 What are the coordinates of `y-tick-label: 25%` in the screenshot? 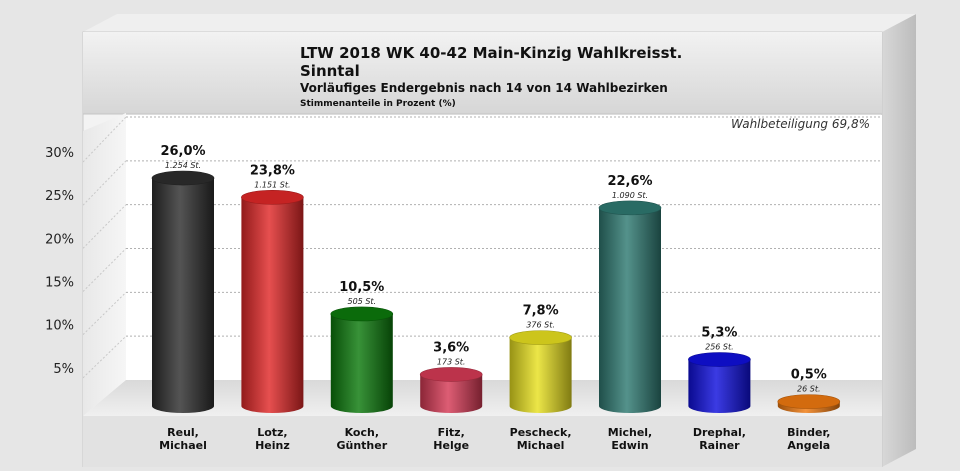 It's located at (59, 196).